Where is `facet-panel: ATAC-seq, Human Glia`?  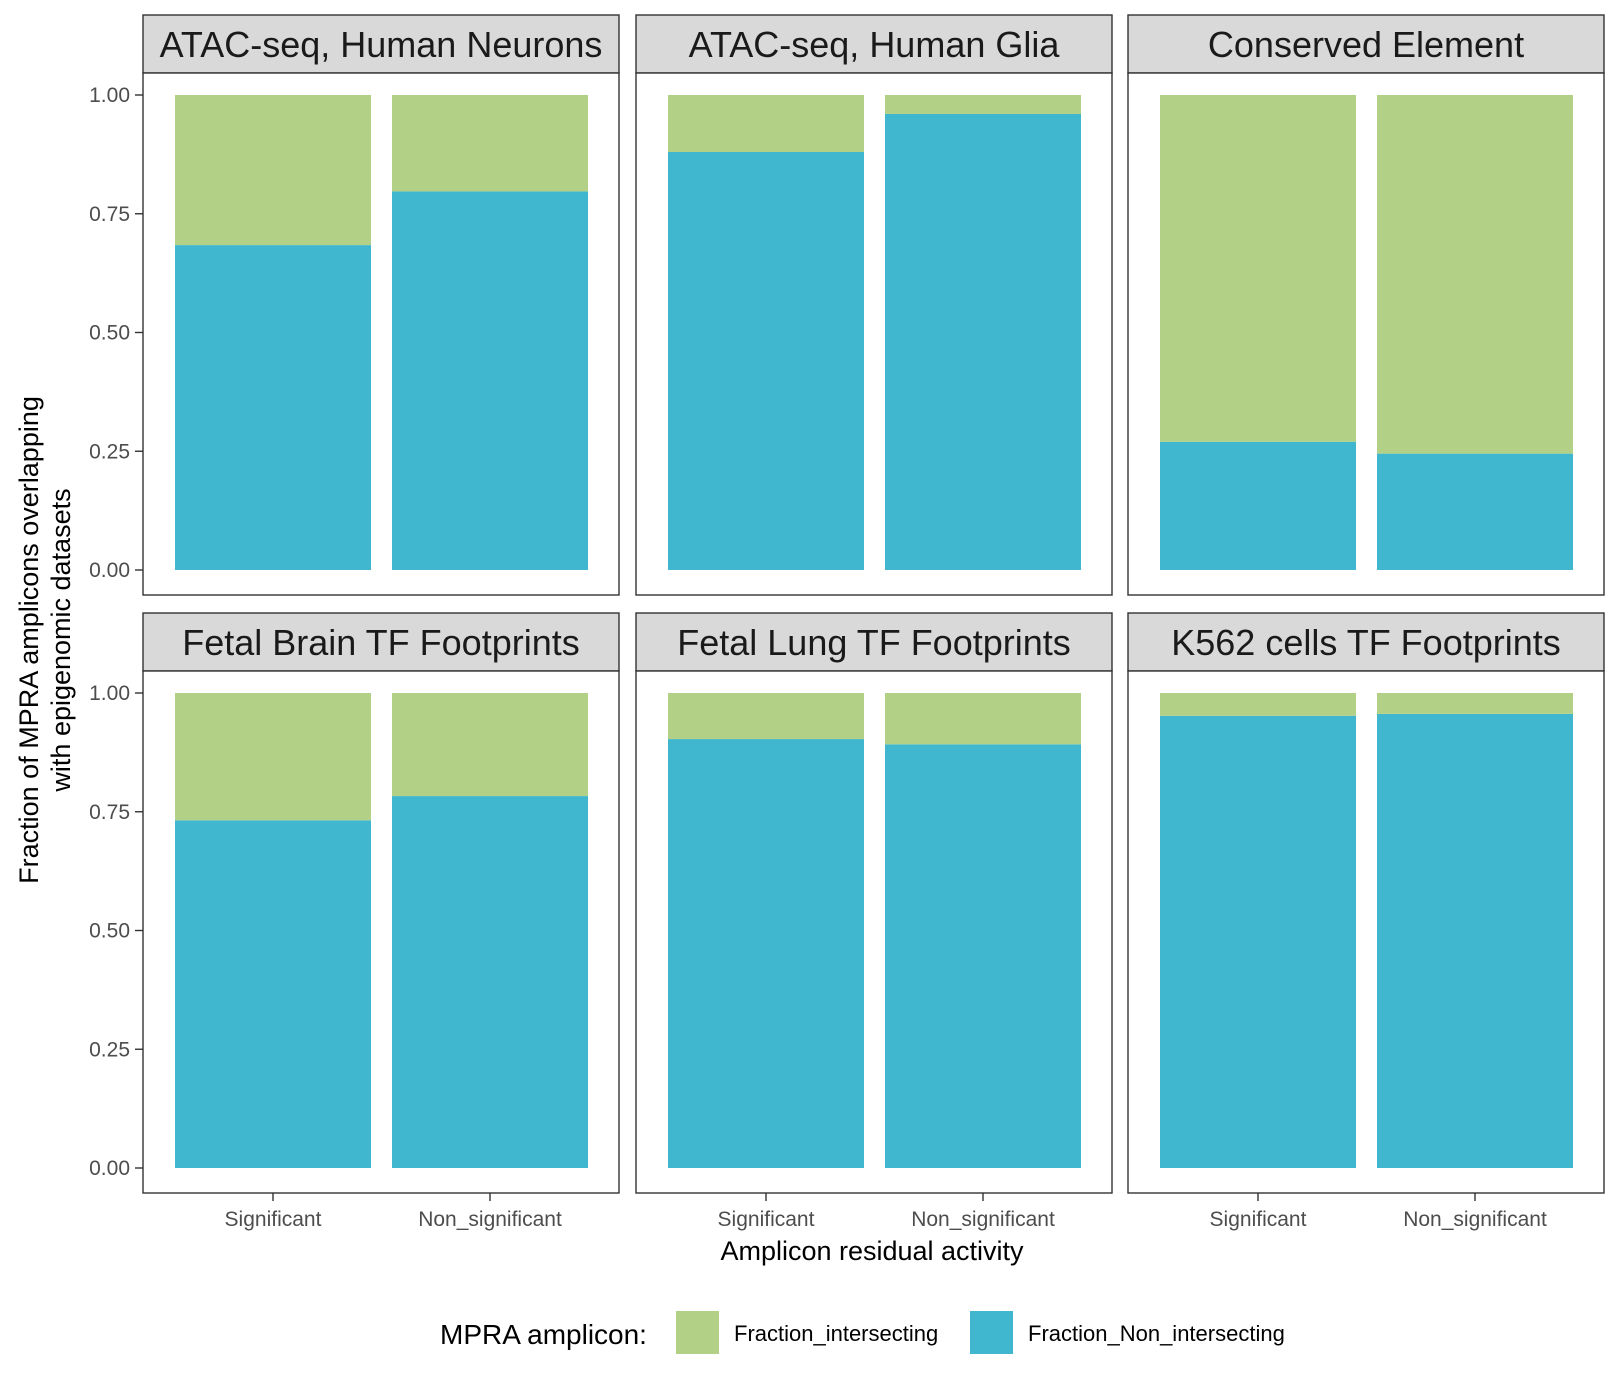 facet-panel: ATAC-seq, Human Glia is located at coordinates (874, 305).